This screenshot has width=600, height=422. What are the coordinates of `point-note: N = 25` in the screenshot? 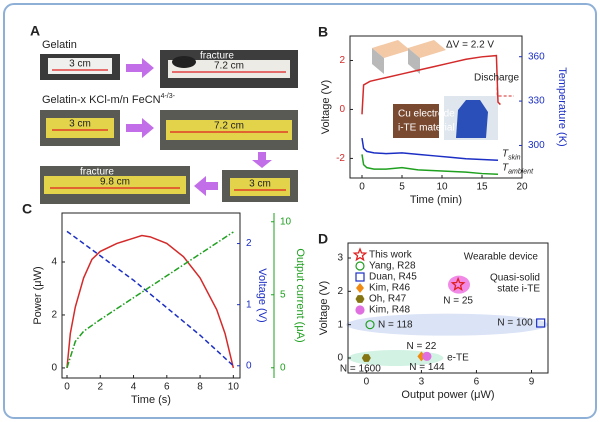 It's located at (458, 300).